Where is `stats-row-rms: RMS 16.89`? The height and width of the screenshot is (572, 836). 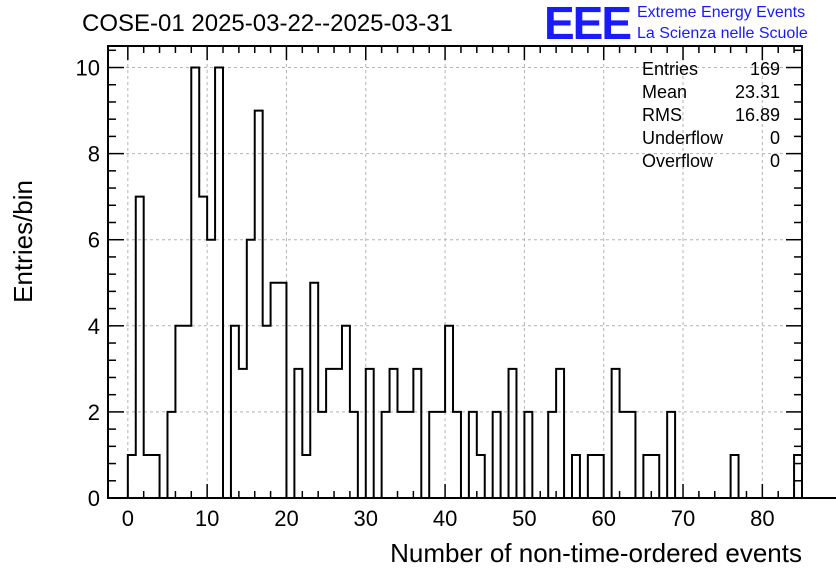
stats-row-rms: RMS 16.89 is located at coordinates (711, 115).